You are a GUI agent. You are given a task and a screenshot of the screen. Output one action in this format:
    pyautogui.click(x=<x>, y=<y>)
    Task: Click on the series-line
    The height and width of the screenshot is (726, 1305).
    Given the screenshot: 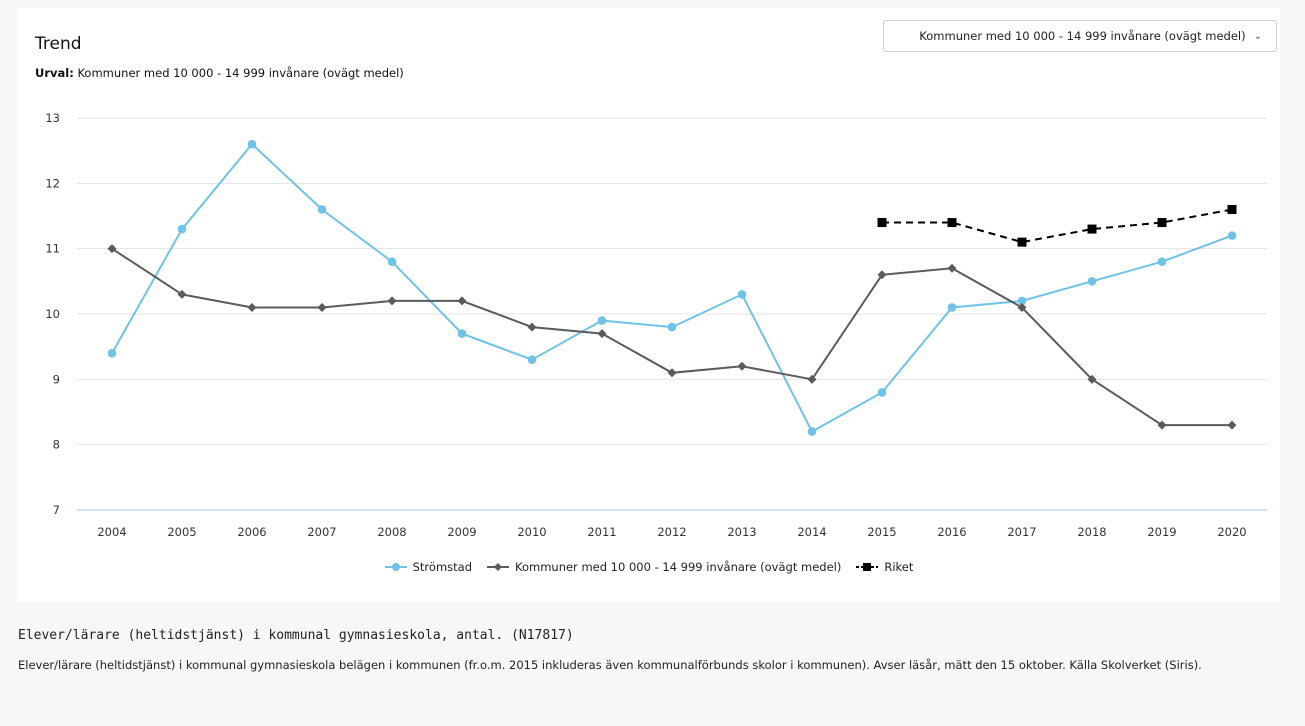 What is the action you would take?
    pyautogui.click(x=1057, y=226)
    